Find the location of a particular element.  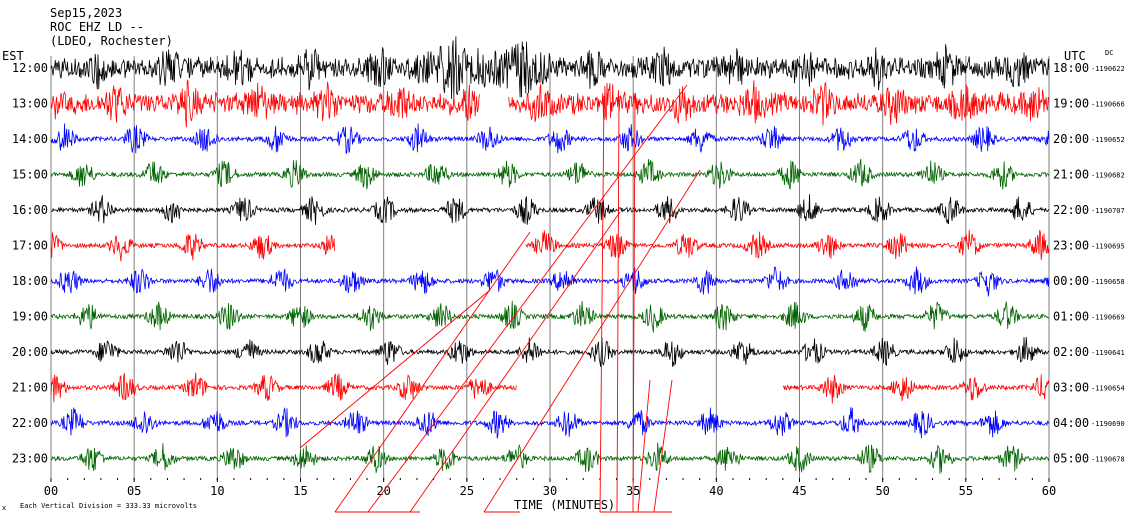

est-hour-label: 12:00 is located at coordinates (30, 68).